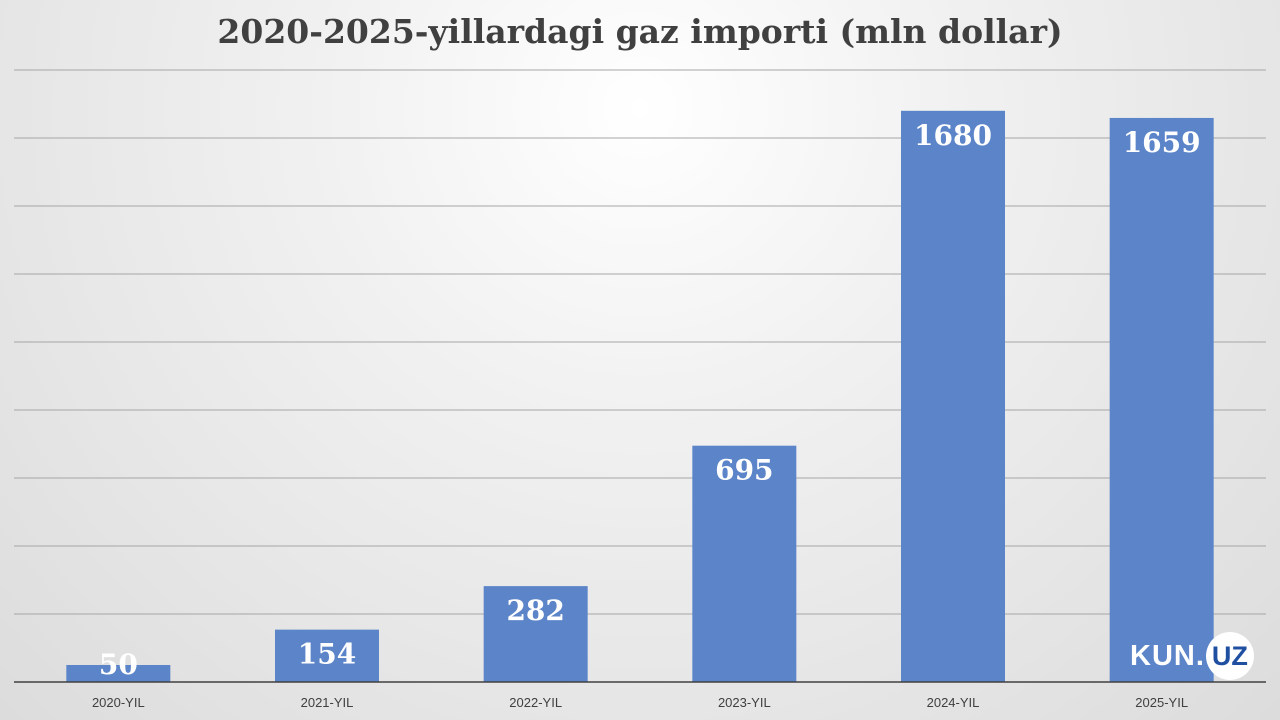 The width and height of the screenshot is (1280, 720). Describe the element at coordinates (744, 470) in the screenshot. I see `data-label: 695` at that location.